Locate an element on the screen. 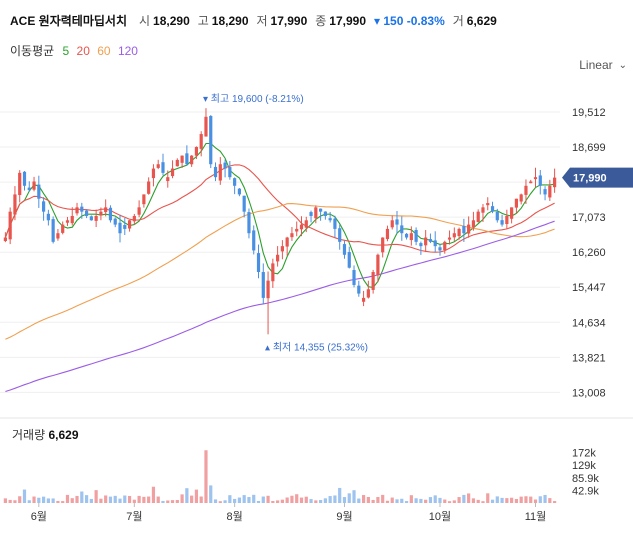 The image size is (633, 550). ma-60: 60 is located at coordinates (104, 51).